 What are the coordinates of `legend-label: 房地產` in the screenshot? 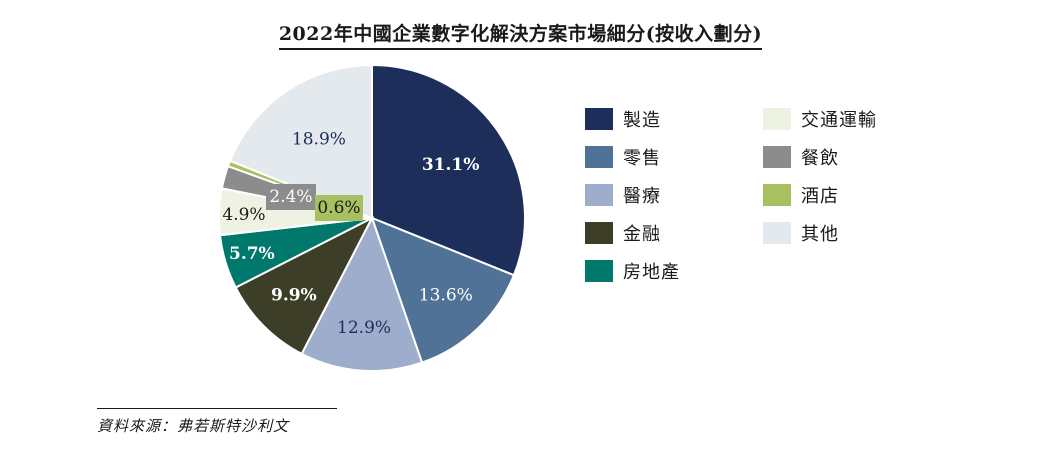 It's located at (651, 272).